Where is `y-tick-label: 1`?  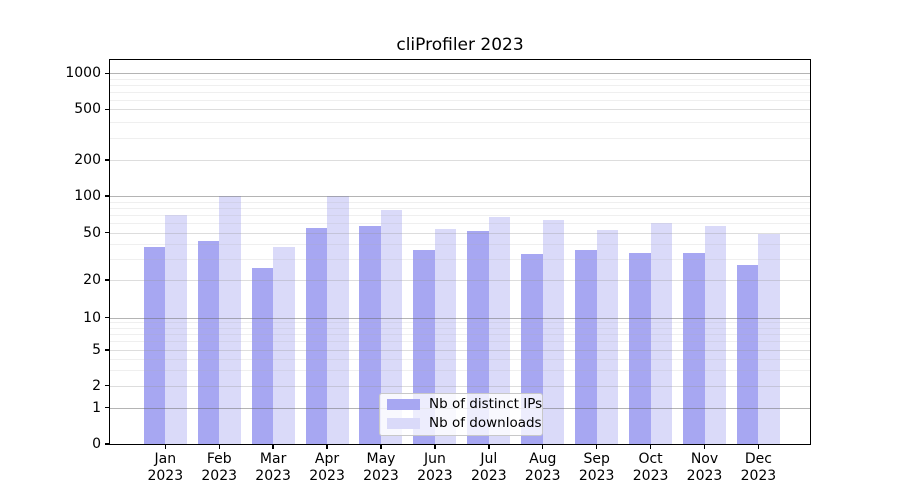
y-tick-label: 1 is located at coordinates (96, 407).